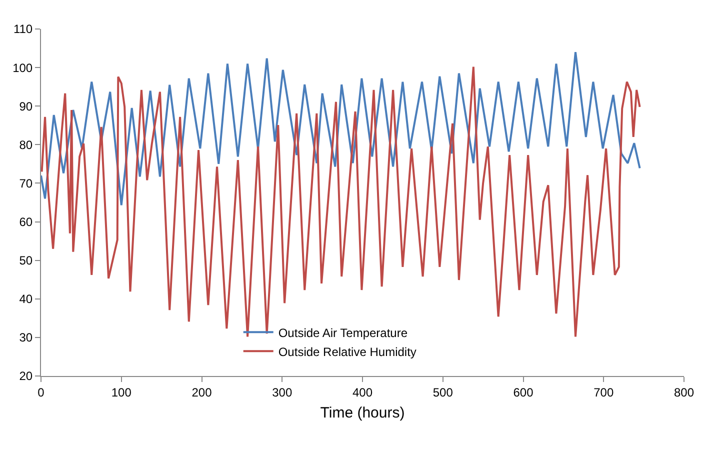 The image size is (706, 449). Describe the element at coordinates (26, 376) in the screenshot. I see `y-tick-label: 20` at that location.